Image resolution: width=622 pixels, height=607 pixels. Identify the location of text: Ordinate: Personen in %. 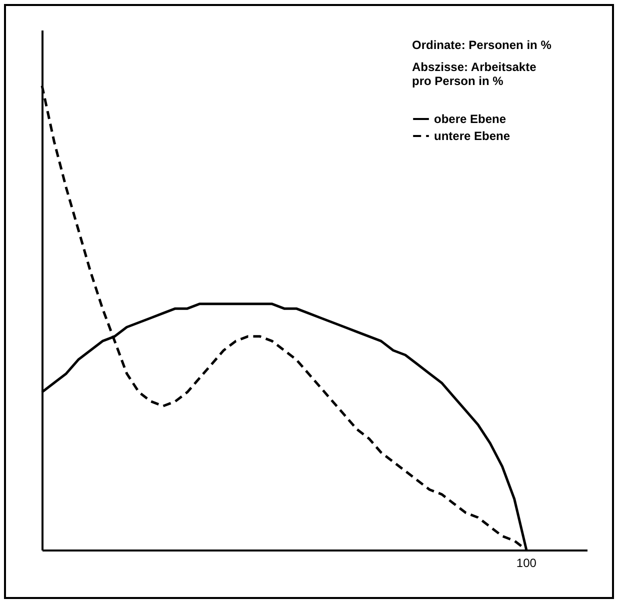
(482, 45).